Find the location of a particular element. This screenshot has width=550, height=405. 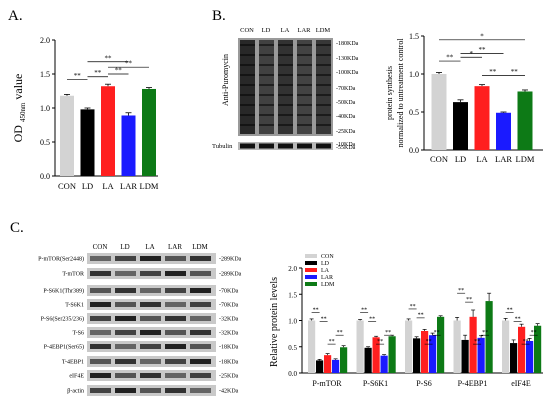

y-tick-label: 1.5 is located at coordinates (414, 36).